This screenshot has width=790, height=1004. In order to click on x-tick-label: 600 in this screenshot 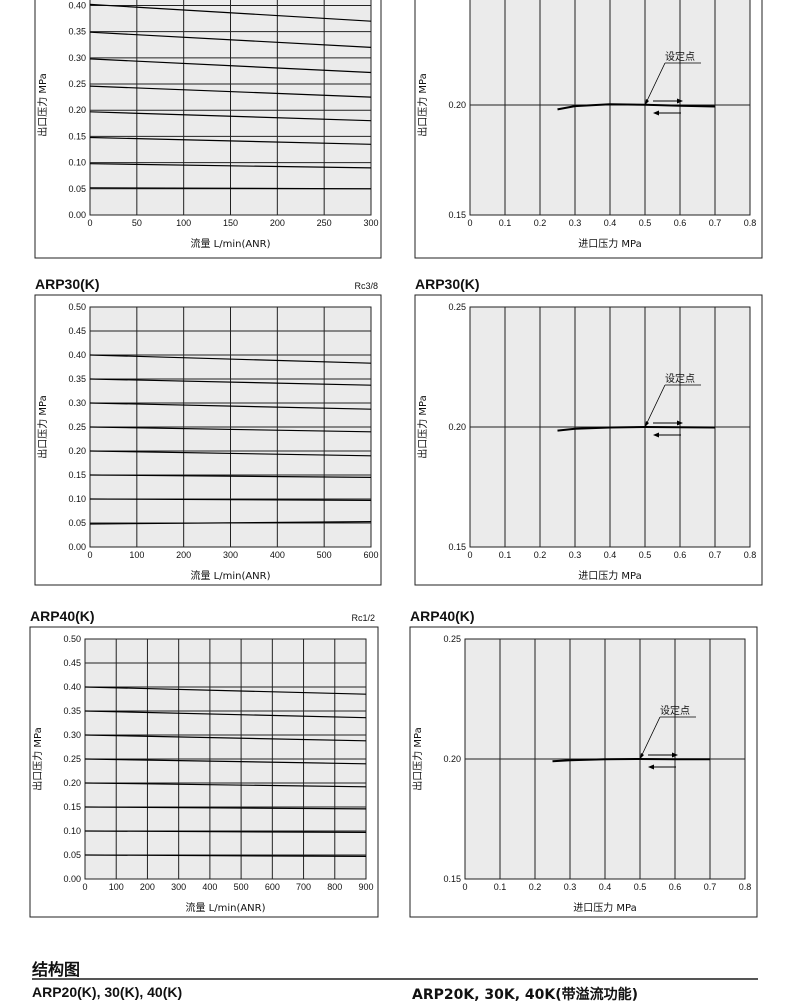, I will do `click(370, 555)`.